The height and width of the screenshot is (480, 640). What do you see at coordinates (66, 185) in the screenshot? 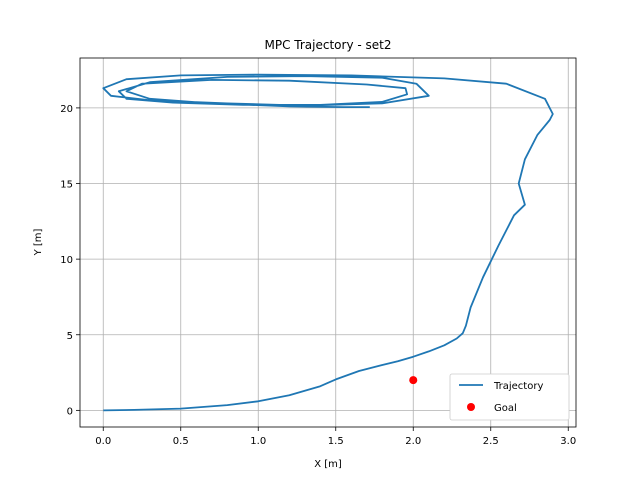
I see `y-tick-label: 15` at bounding box center [66, 185].